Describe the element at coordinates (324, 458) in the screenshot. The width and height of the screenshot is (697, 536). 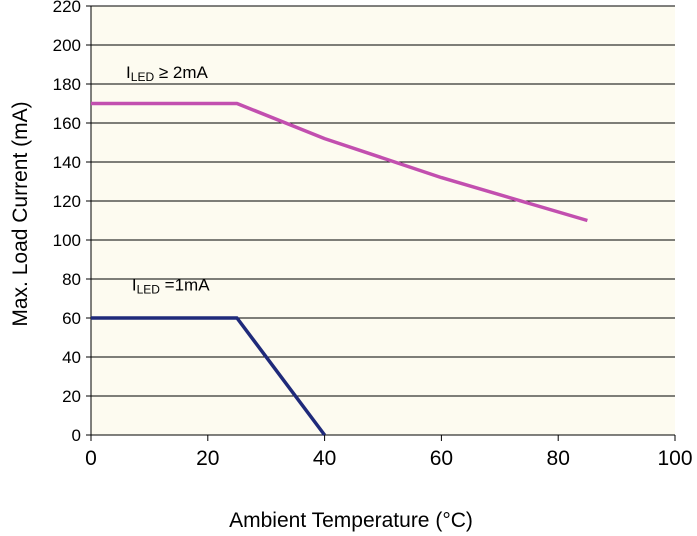
I see `x-tick-label-40: 40` at that location.